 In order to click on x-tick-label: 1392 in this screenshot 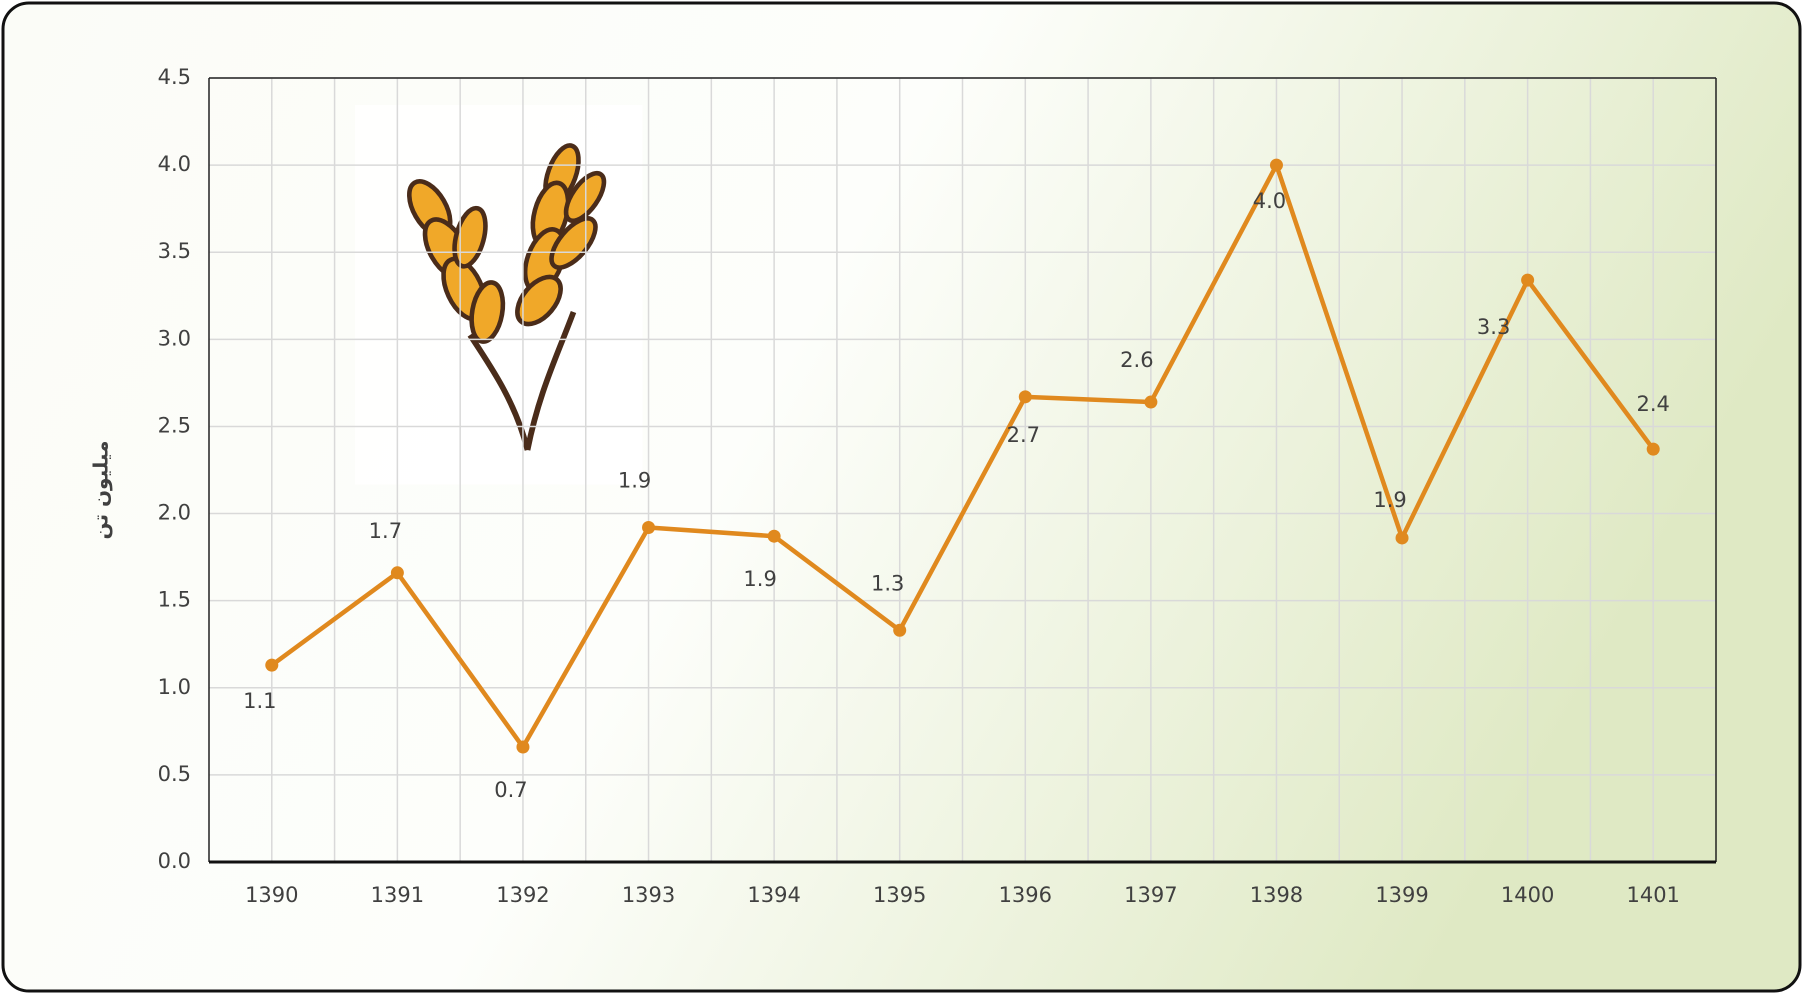, I will do `click(522, 895)`.